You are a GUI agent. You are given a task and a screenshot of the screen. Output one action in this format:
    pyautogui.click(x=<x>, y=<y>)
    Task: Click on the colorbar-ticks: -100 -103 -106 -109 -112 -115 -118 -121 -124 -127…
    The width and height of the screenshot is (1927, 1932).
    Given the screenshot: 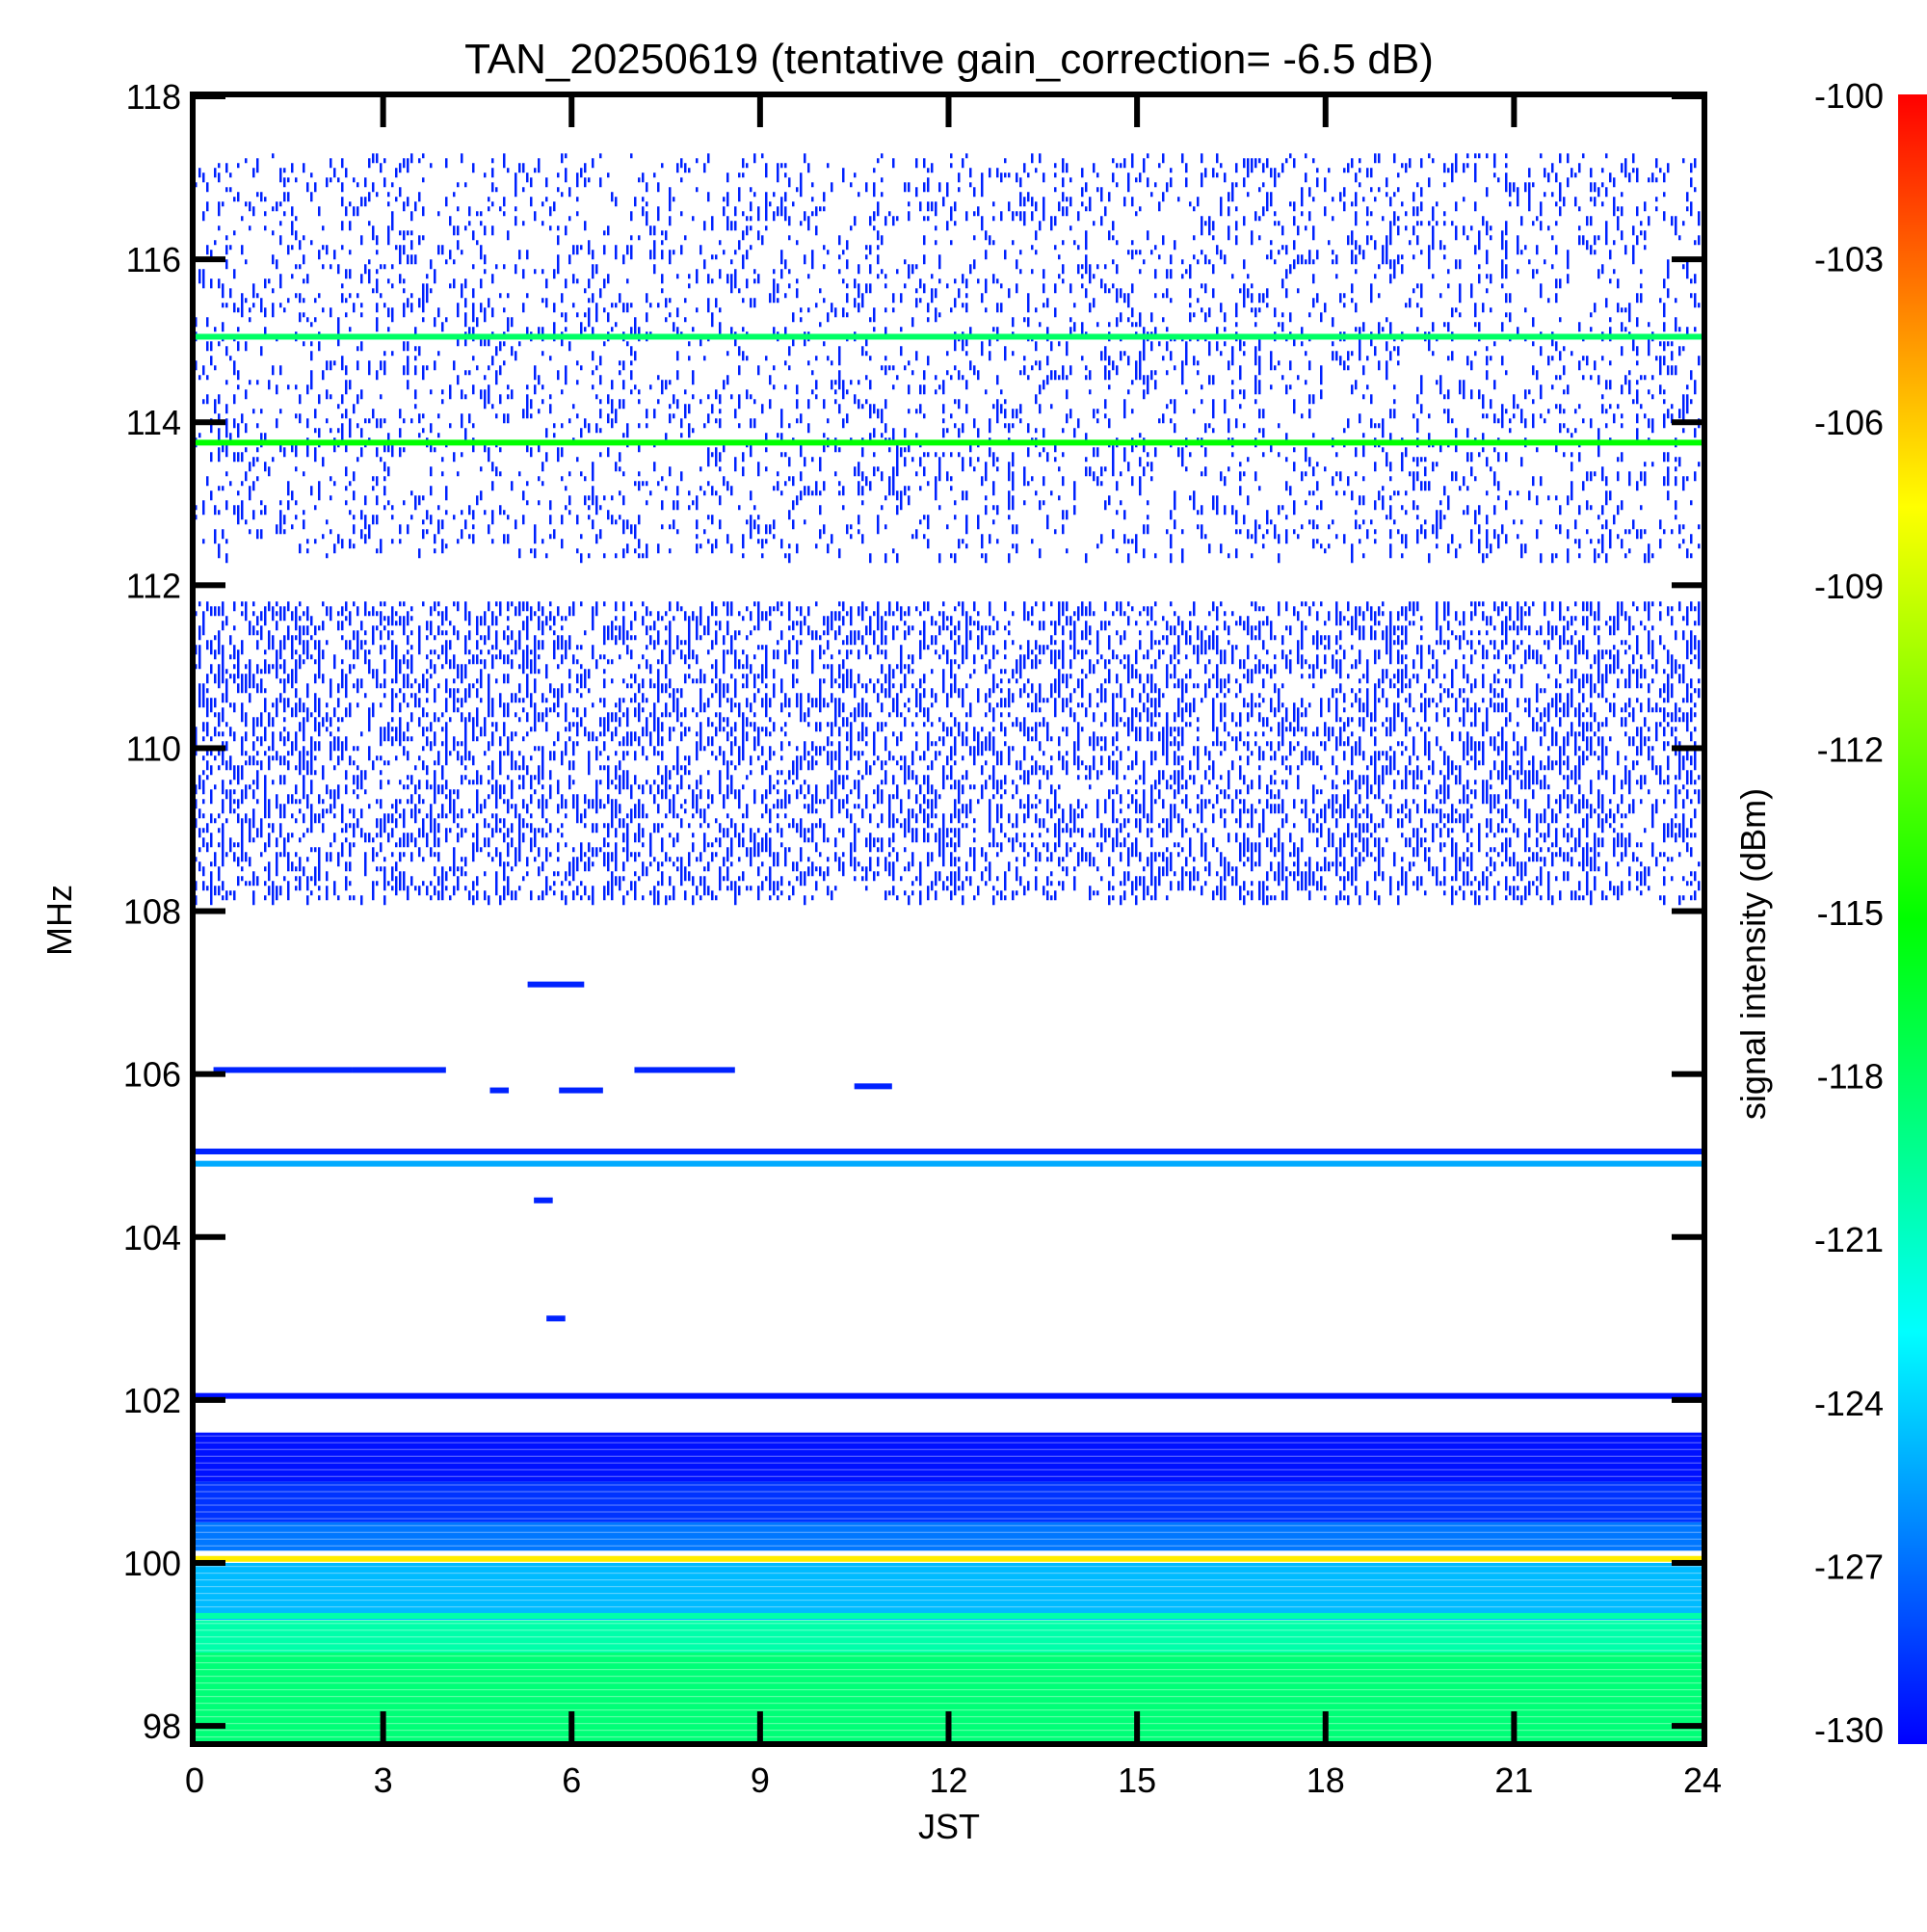 What is the action you would take?
    pyautogui.click(x=1849, y=913)
    